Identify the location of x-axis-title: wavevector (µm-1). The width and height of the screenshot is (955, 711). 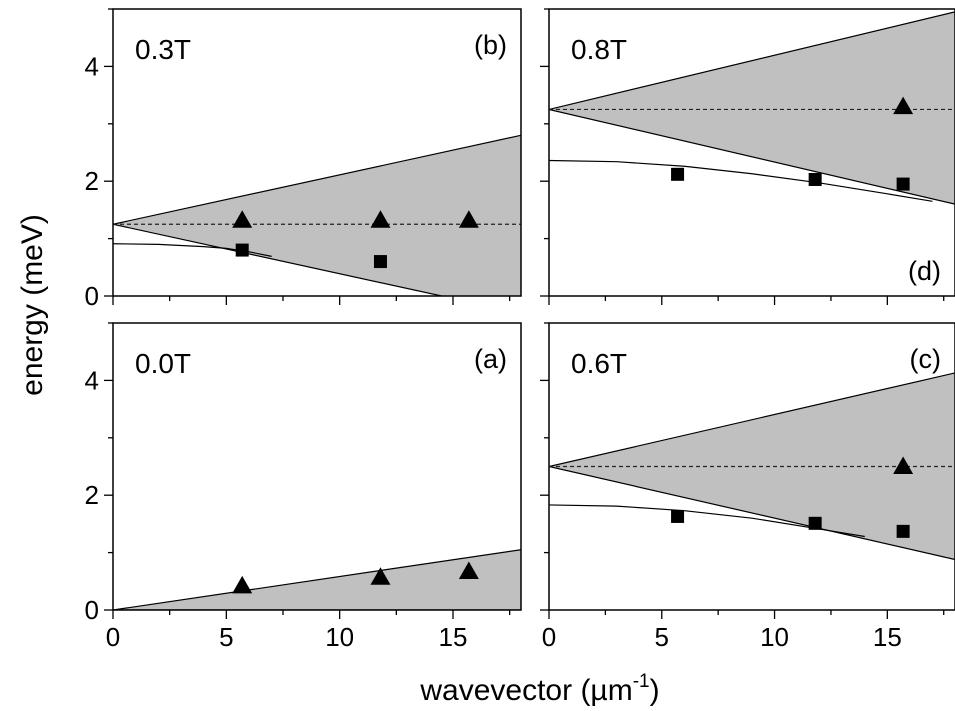
(539, 689).